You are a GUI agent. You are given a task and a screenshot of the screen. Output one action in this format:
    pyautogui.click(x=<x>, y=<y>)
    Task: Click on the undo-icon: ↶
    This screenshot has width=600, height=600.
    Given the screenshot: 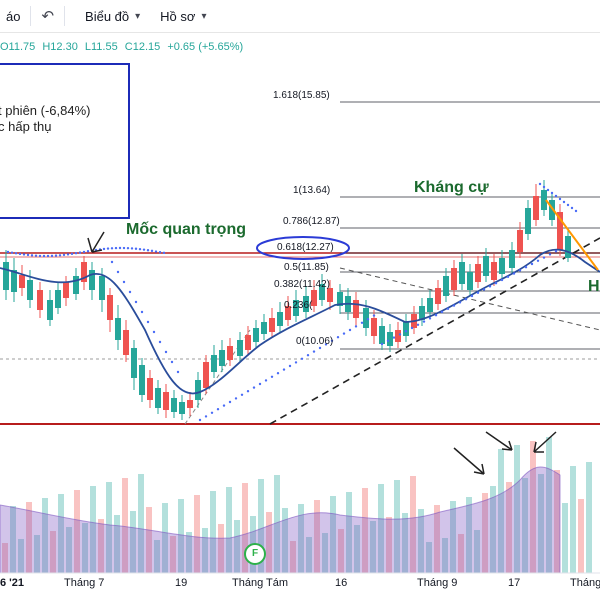 What is the action you would take?
    pyautogui.click(x=48, y=16)
    